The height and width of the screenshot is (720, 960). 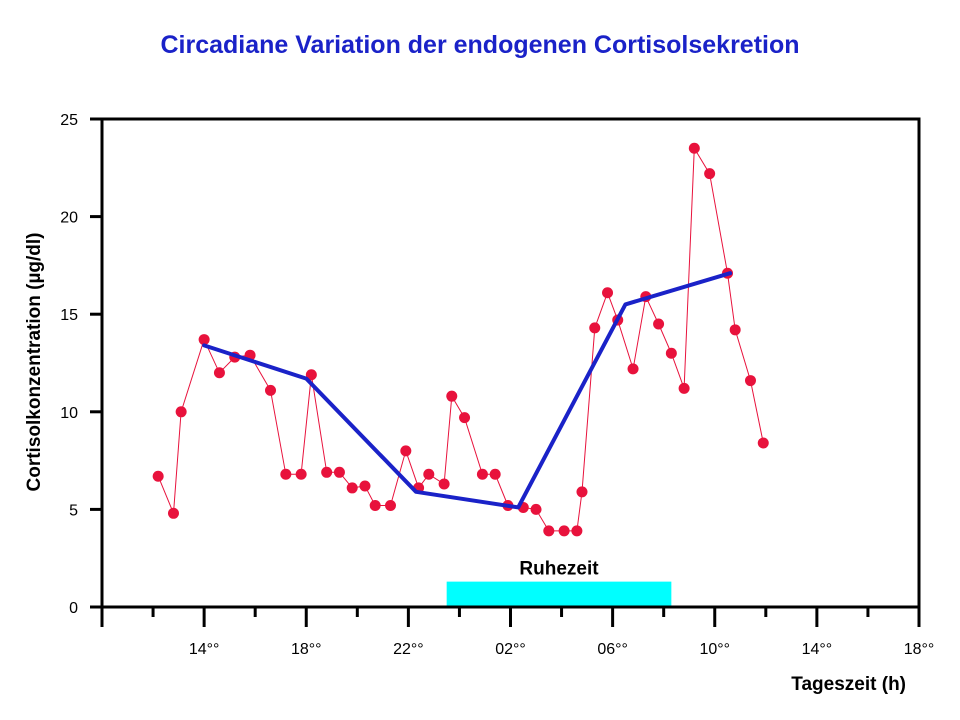 I want to click on rest-period-label: Ruhezeit, so click(x=559, y=569).